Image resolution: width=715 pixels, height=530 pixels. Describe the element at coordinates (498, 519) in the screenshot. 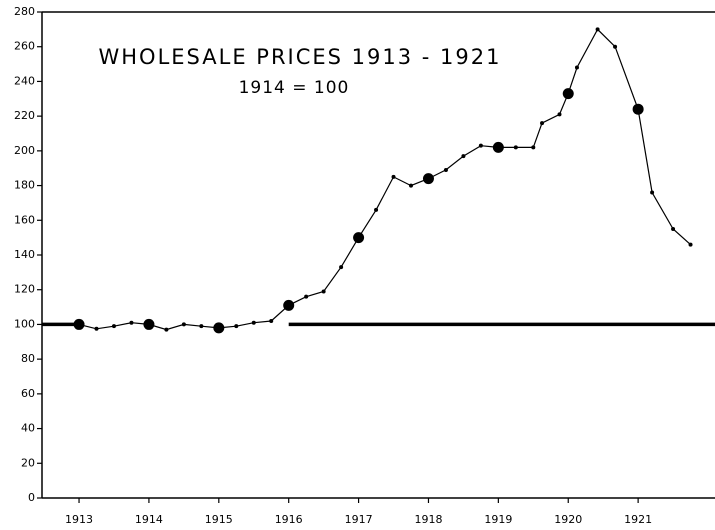

I see `x-tick-label: 1919` at that location.